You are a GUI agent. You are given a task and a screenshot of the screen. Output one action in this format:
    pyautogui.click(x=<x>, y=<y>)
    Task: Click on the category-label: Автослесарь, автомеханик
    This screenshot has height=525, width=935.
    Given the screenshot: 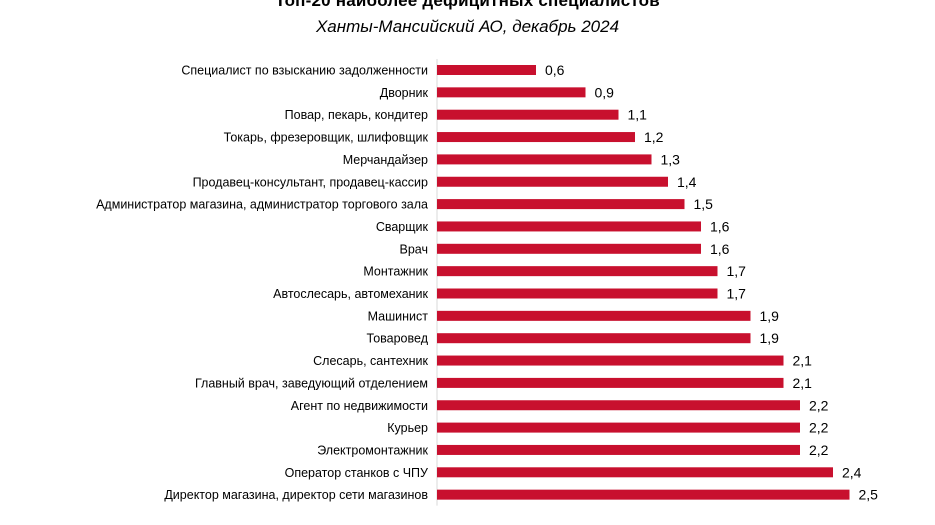 What is the action you would take?
    pyautogui.click(x=350, y=294)
    